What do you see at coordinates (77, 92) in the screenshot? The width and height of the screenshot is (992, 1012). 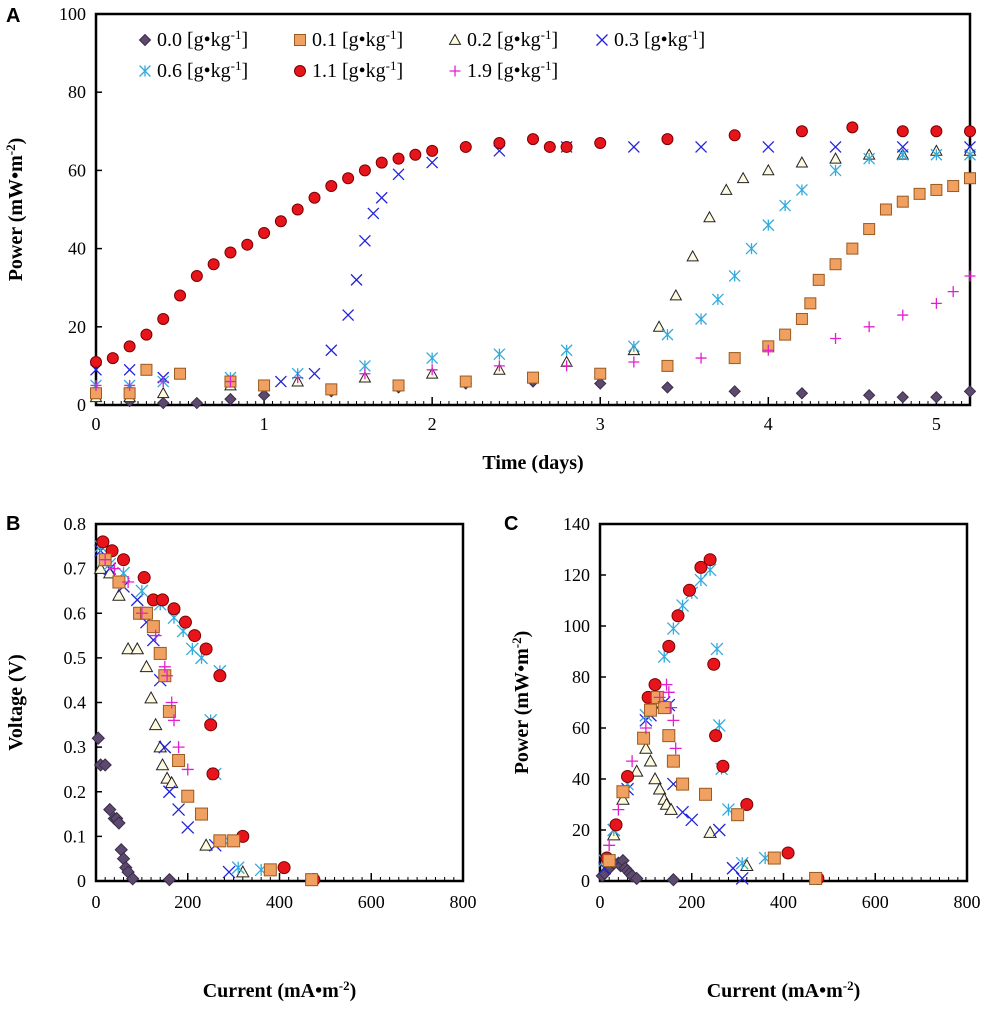 I see `y-tick-label: 80` at bounding box center [77, 92].